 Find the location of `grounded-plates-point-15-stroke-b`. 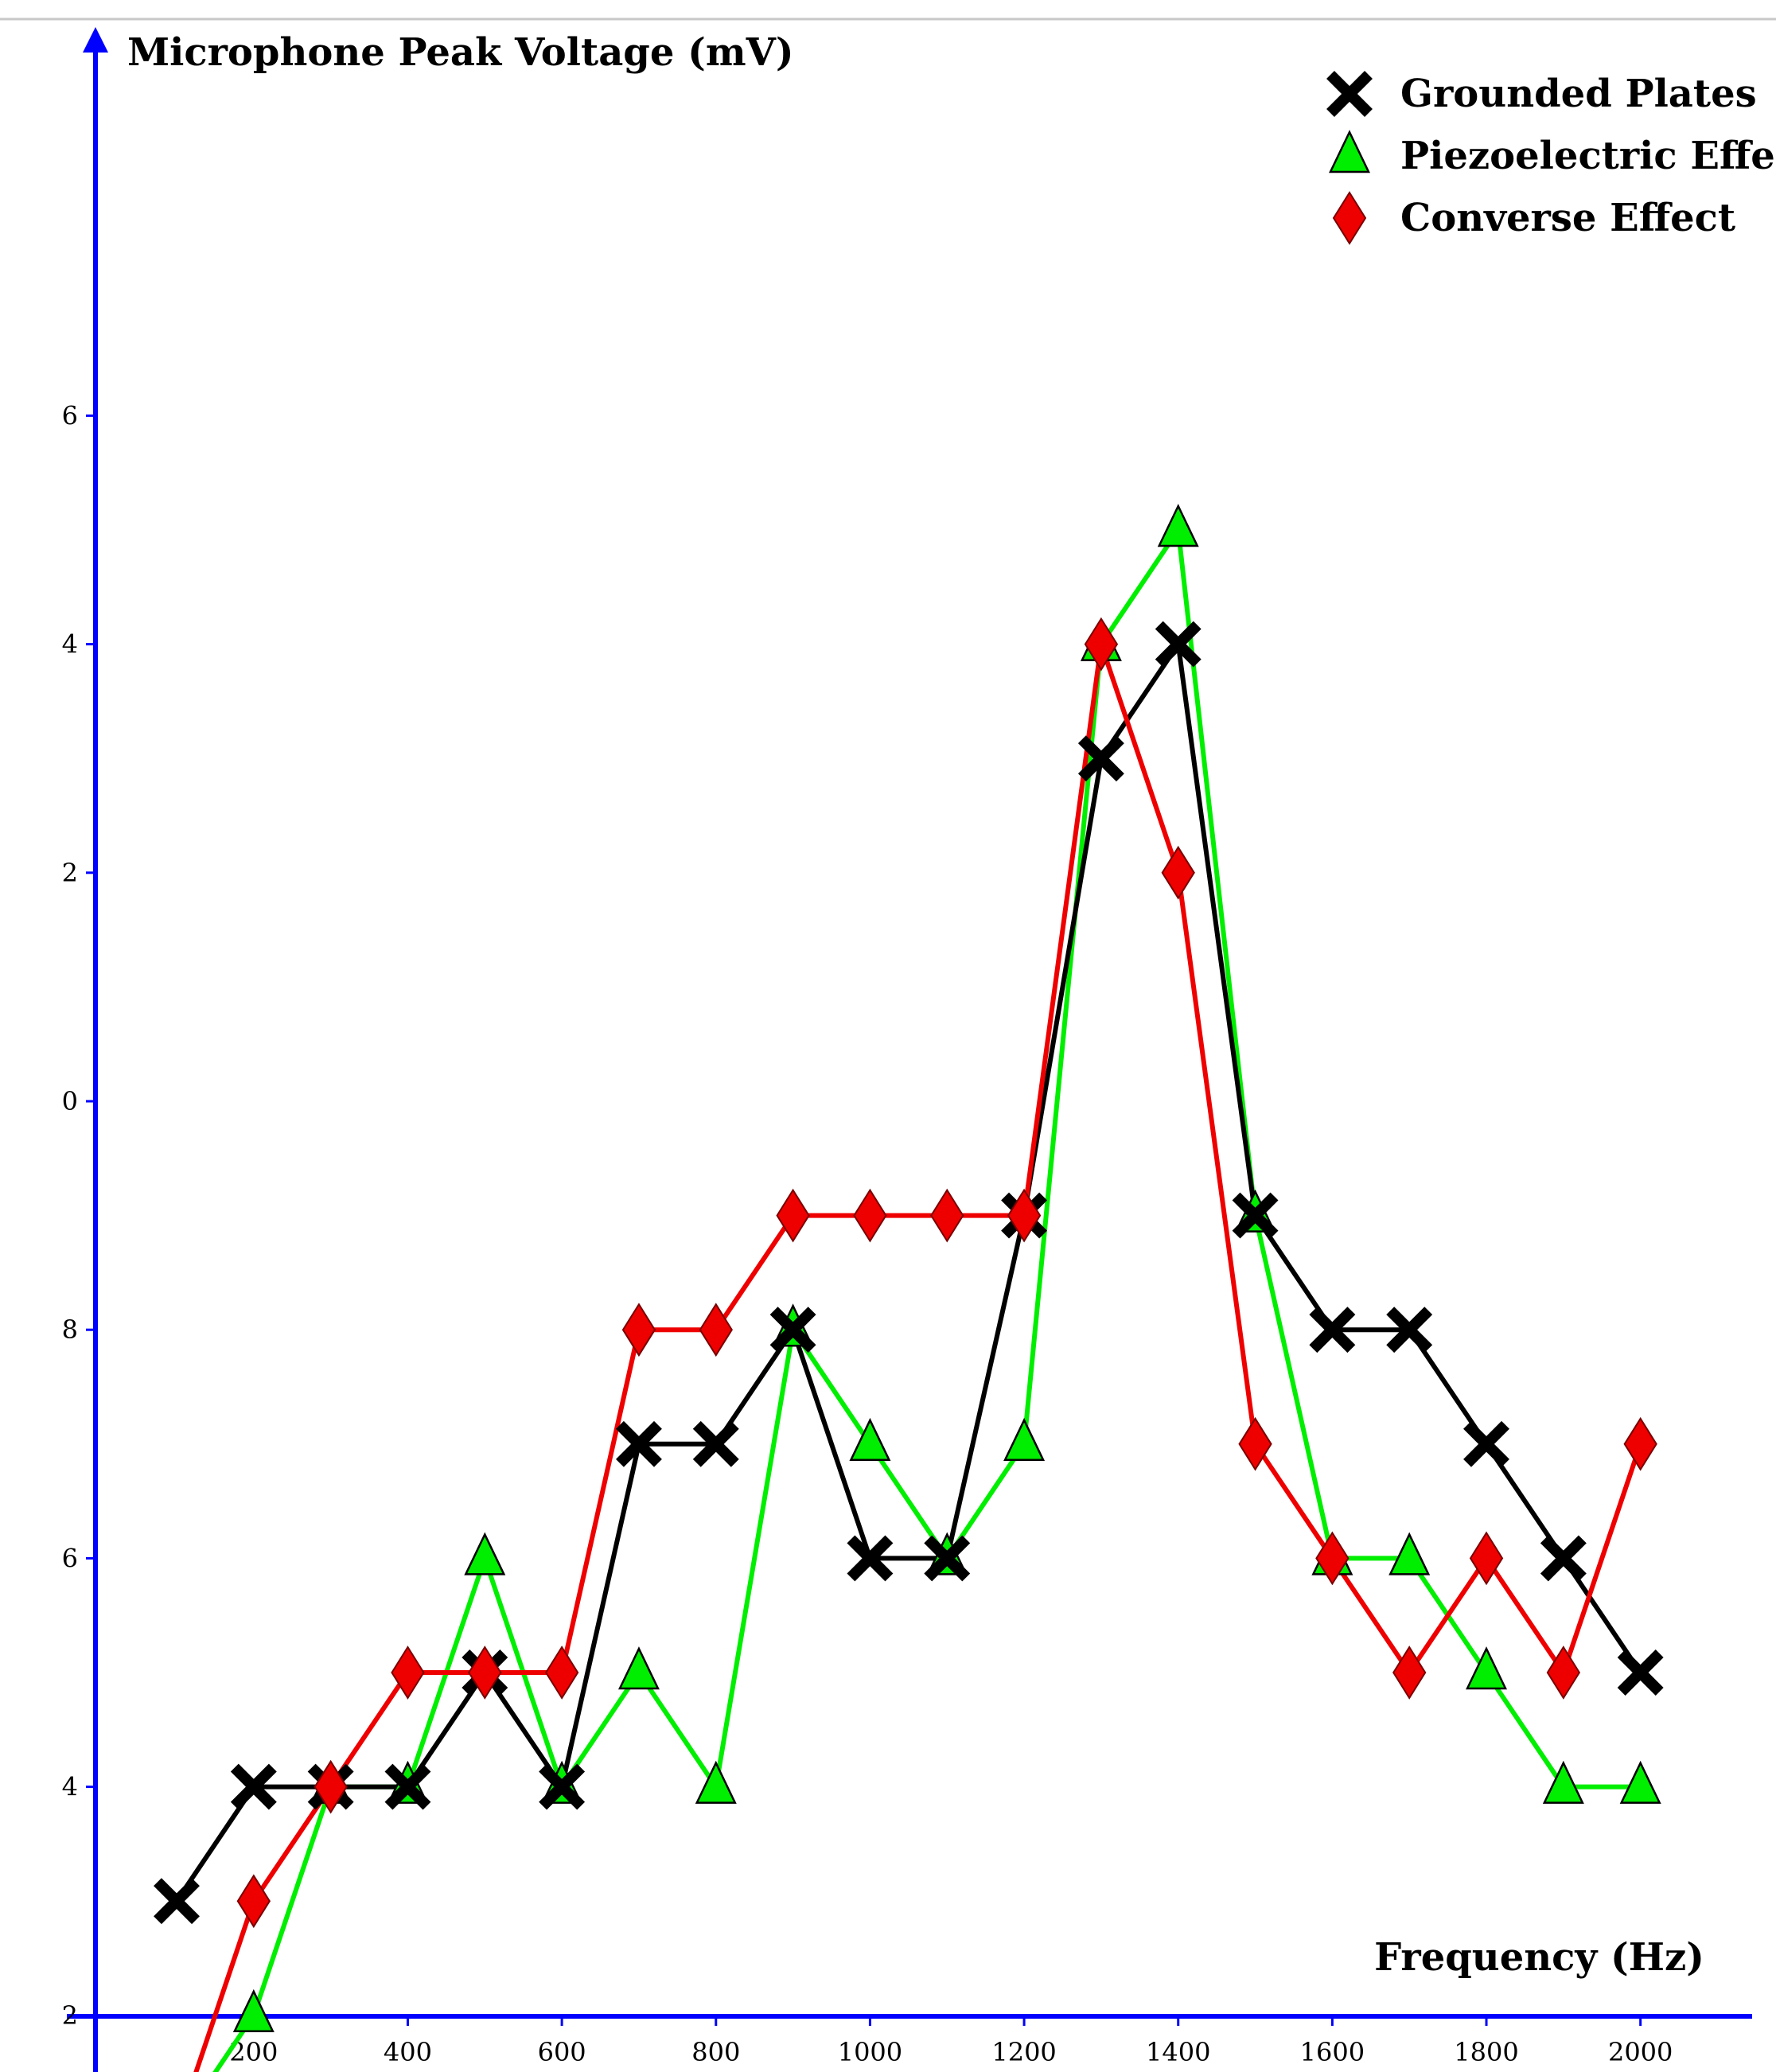

grounded-plates-point-15-stroke-b is located at coordinates (1255, 1215).